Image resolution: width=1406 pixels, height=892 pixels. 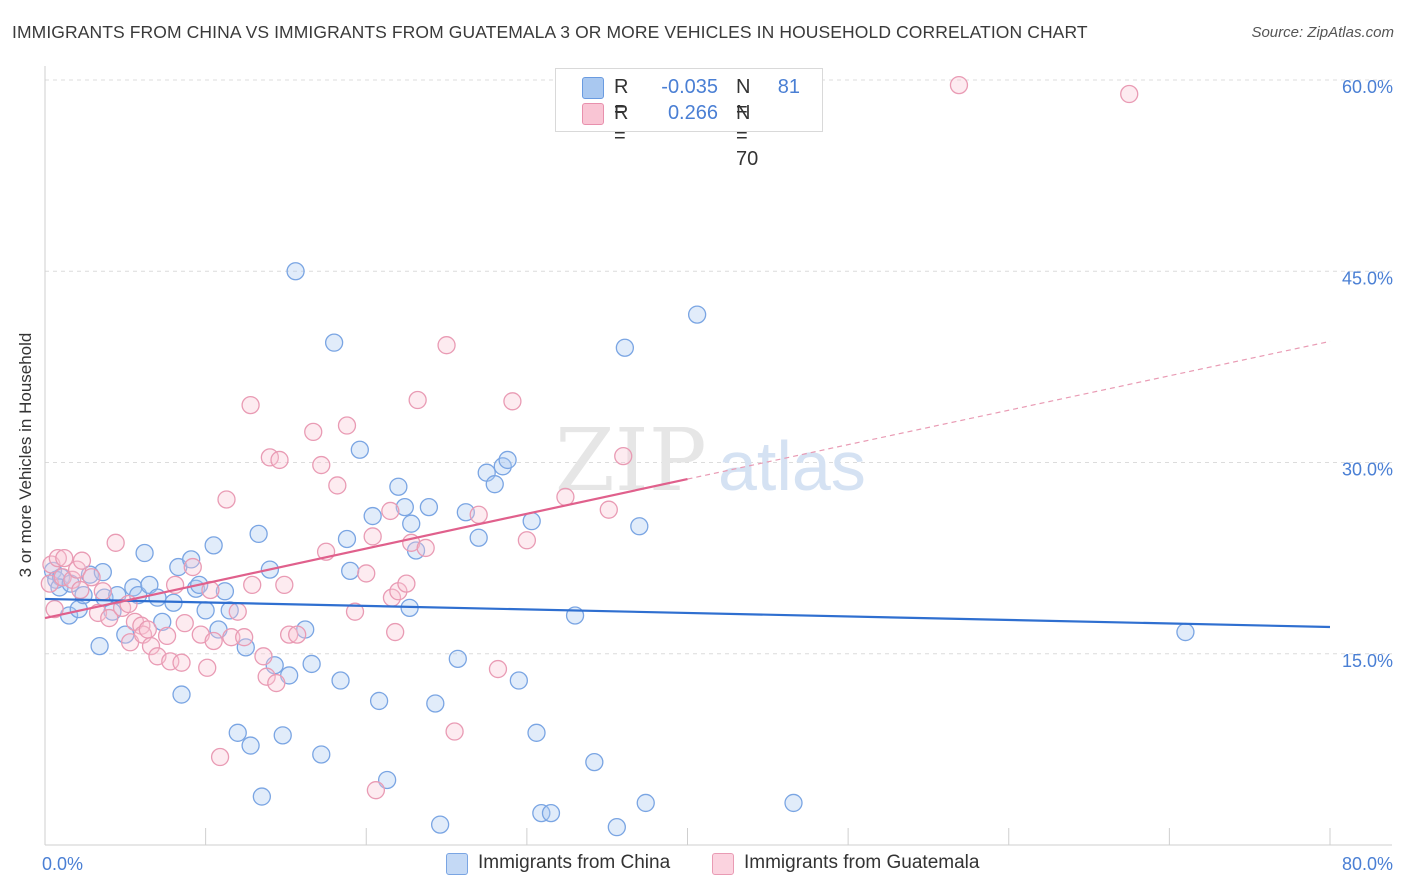 I want to click on legend-label-china: Immigrants from China, so click(x=574, y=862).